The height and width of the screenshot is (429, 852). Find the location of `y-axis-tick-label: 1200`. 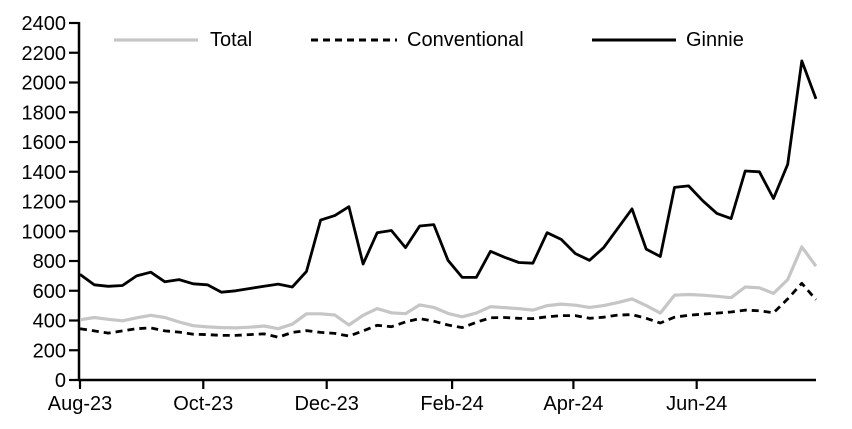

y-axis-tick-label: 1200 is located at coordinates (44, 203).